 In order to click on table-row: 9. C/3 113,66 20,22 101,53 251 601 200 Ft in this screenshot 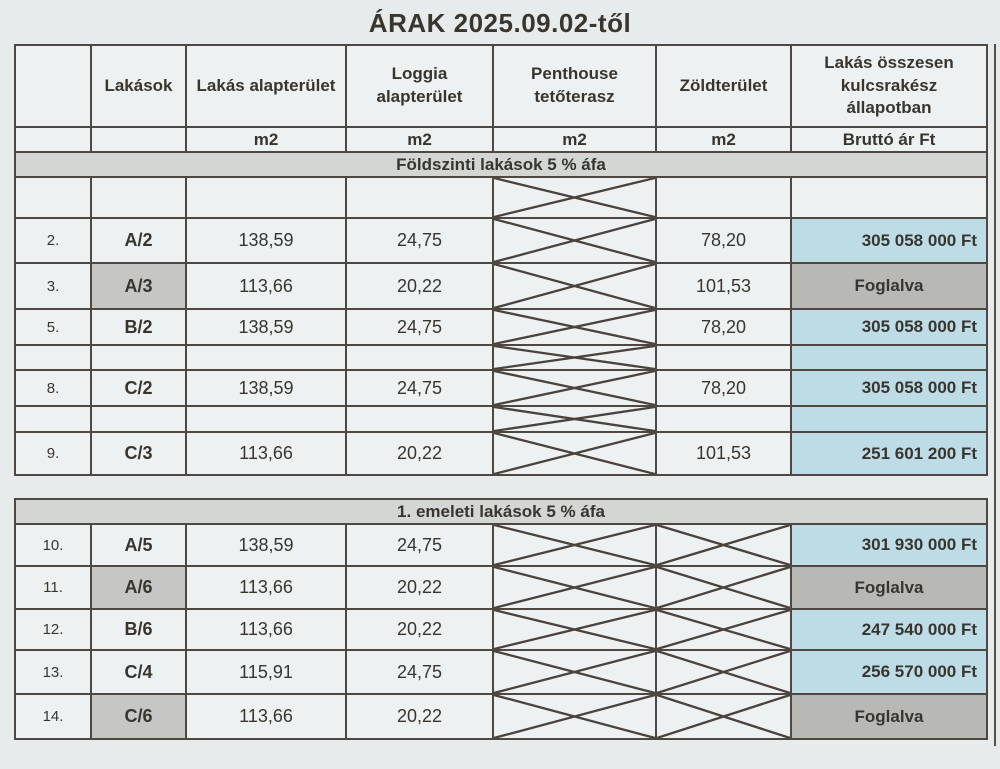, I will do `click(501, 453)`.